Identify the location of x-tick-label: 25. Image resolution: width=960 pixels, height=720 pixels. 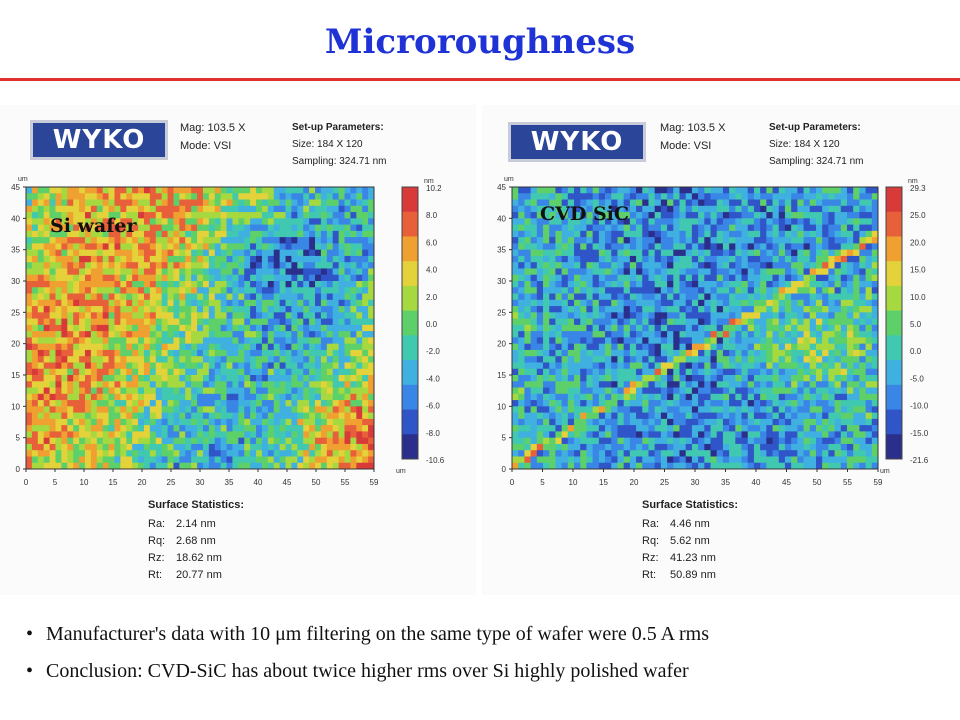
(171, 482).